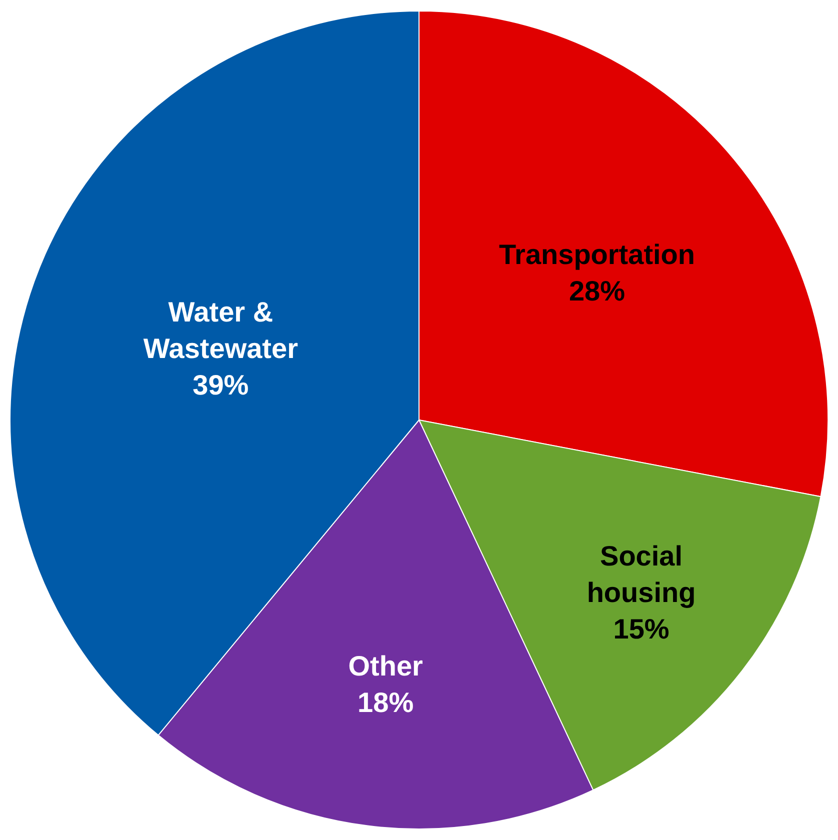 This screenshot has height=840, width=838. Describe the element at coordinates (641, 574) in the screenshot. I see `slice-label: Social housing` at that location.